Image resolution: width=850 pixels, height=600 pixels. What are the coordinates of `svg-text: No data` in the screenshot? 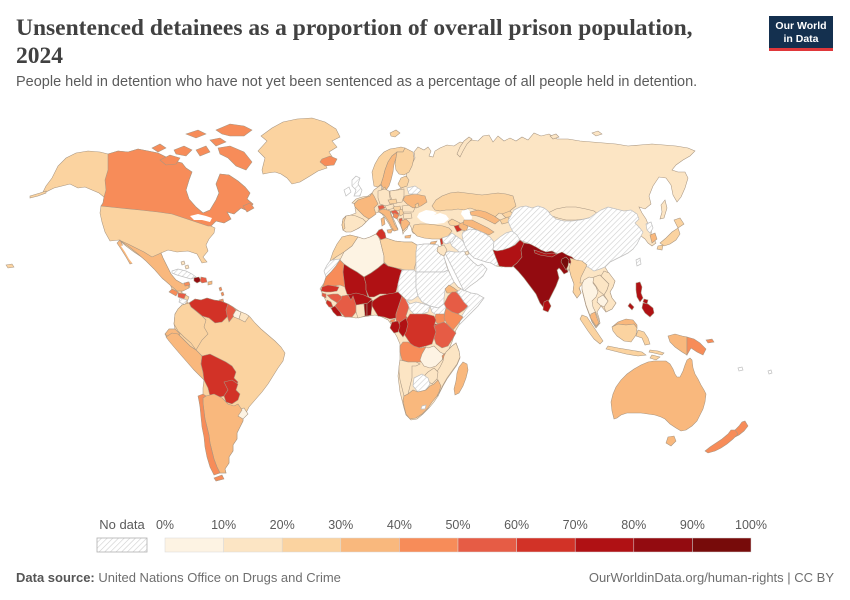 It's located at (122, 524).